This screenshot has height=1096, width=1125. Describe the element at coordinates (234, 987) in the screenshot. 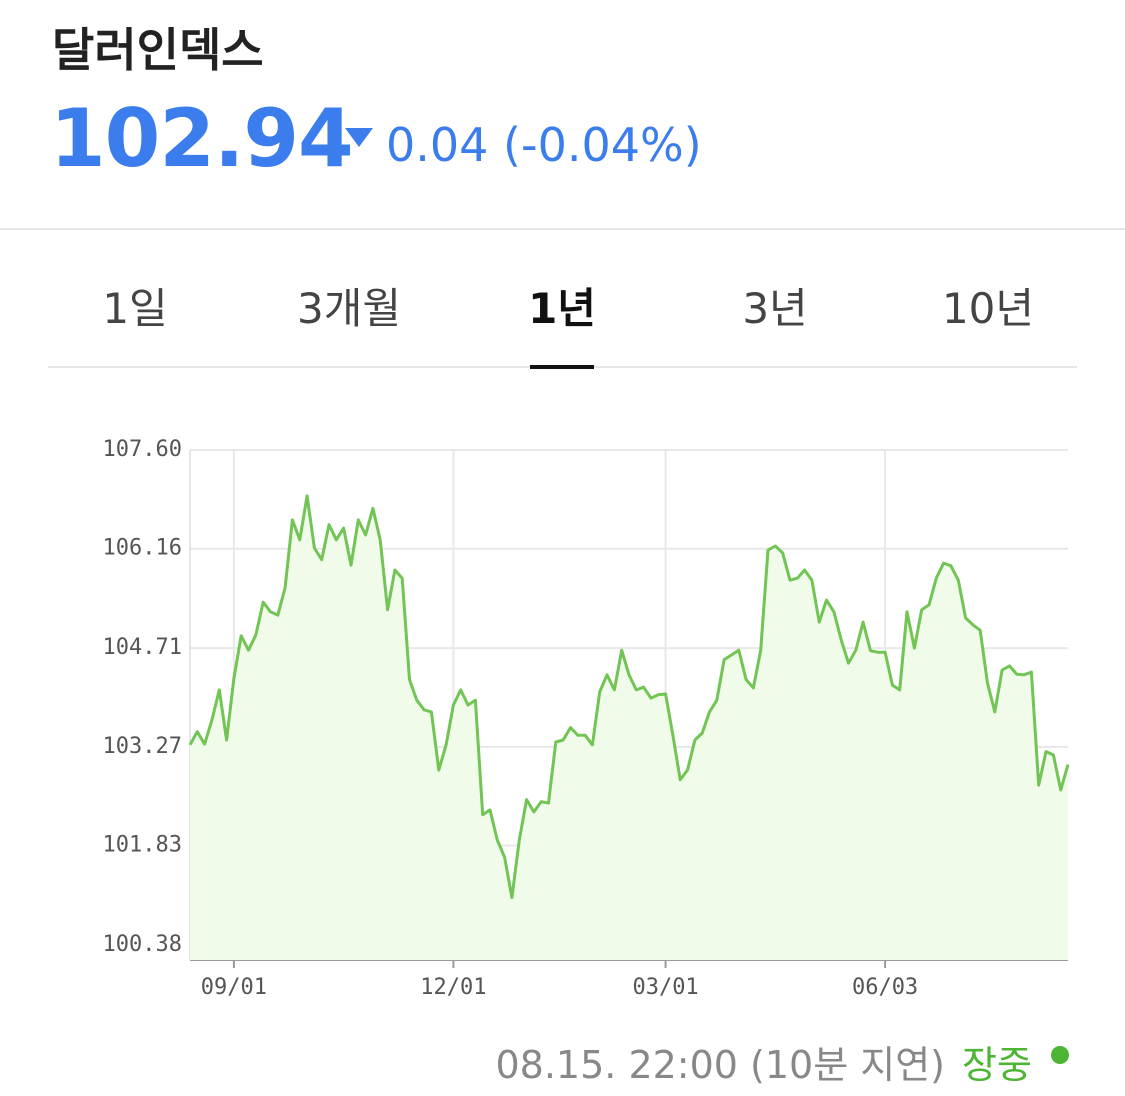

I see `x-tick-label: 09/01` at that location.